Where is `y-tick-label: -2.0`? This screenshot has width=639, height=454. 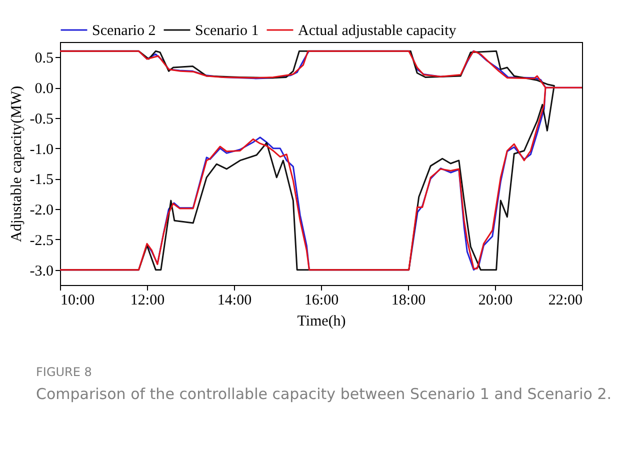 y-tick-label: -2.0 is located at coordinates (42, 210).